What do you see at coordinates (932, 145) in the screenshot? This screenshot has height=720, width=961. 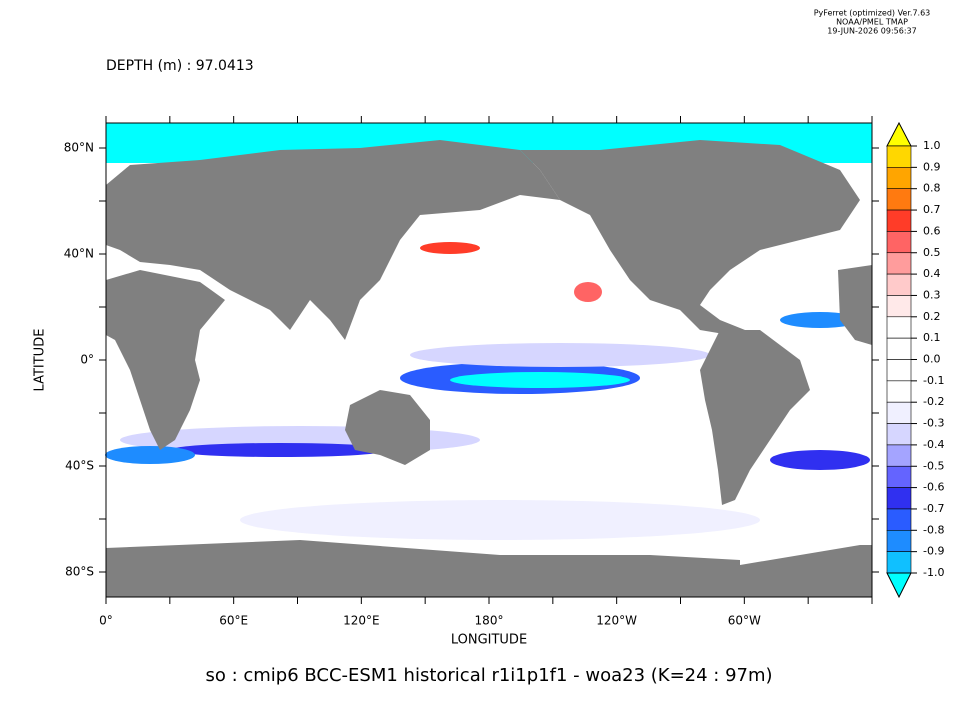 I see `colorbar-label: 1.0` at bounding box center [932, 145].